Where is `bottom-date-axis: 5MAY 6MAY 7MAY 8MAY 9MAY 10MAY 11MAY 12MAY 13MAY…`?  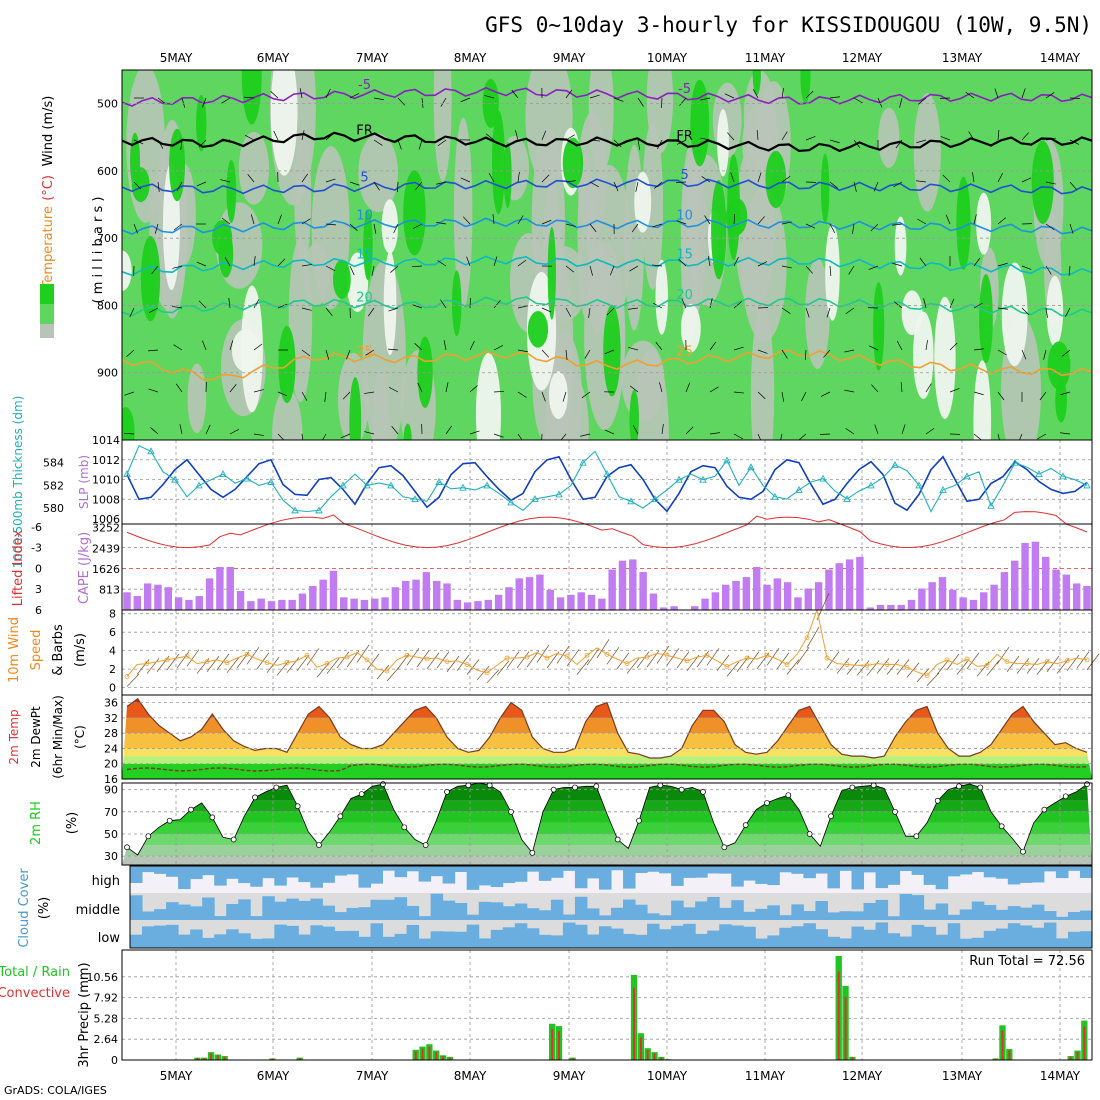
bottom-date-axis: 5MAY 6MAY 7MAY 8MAY 9MAY 10MAY 11MAY 12MAY 13MAY… is located at coordinates (620, 1076).